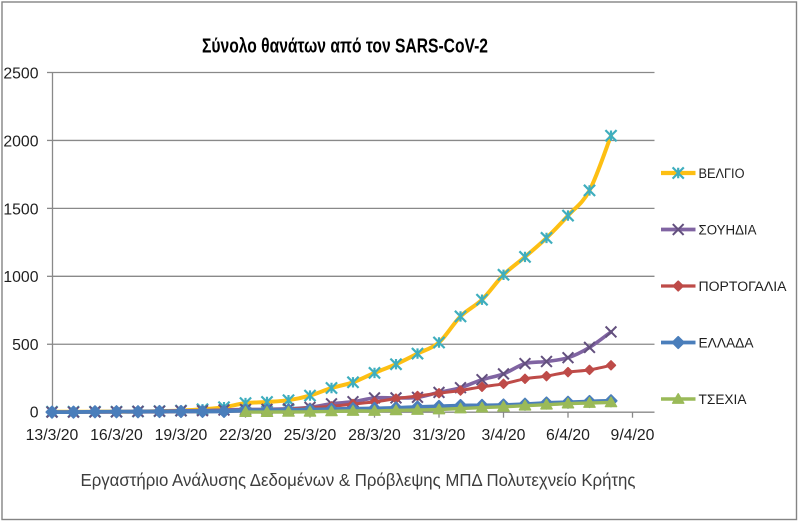 The width and height of the screenshot is (800, 529). I want to click on svg-text: 19/3/20, so click(181, 435).